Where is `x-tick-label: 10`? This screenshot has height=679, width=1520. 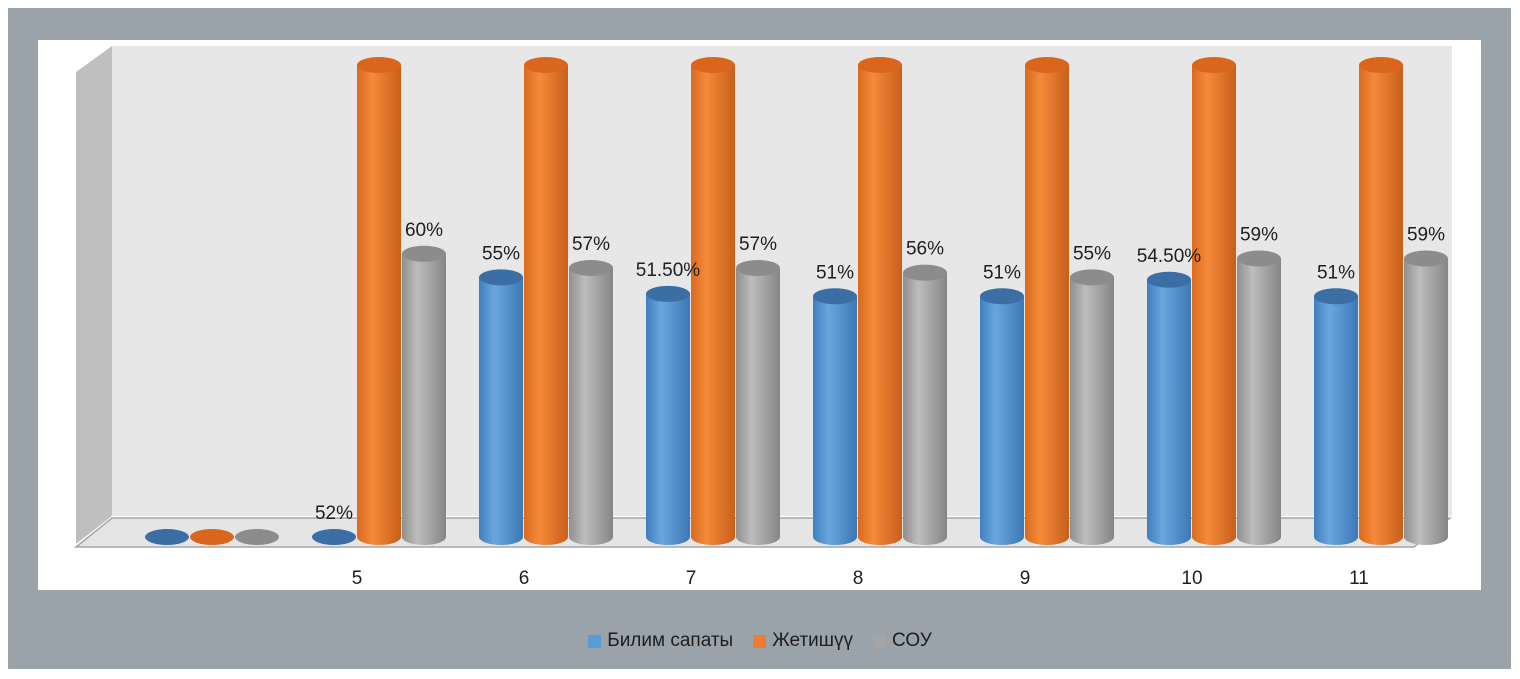
x-tick-label: 10 is located at coordinates (1191, 578).